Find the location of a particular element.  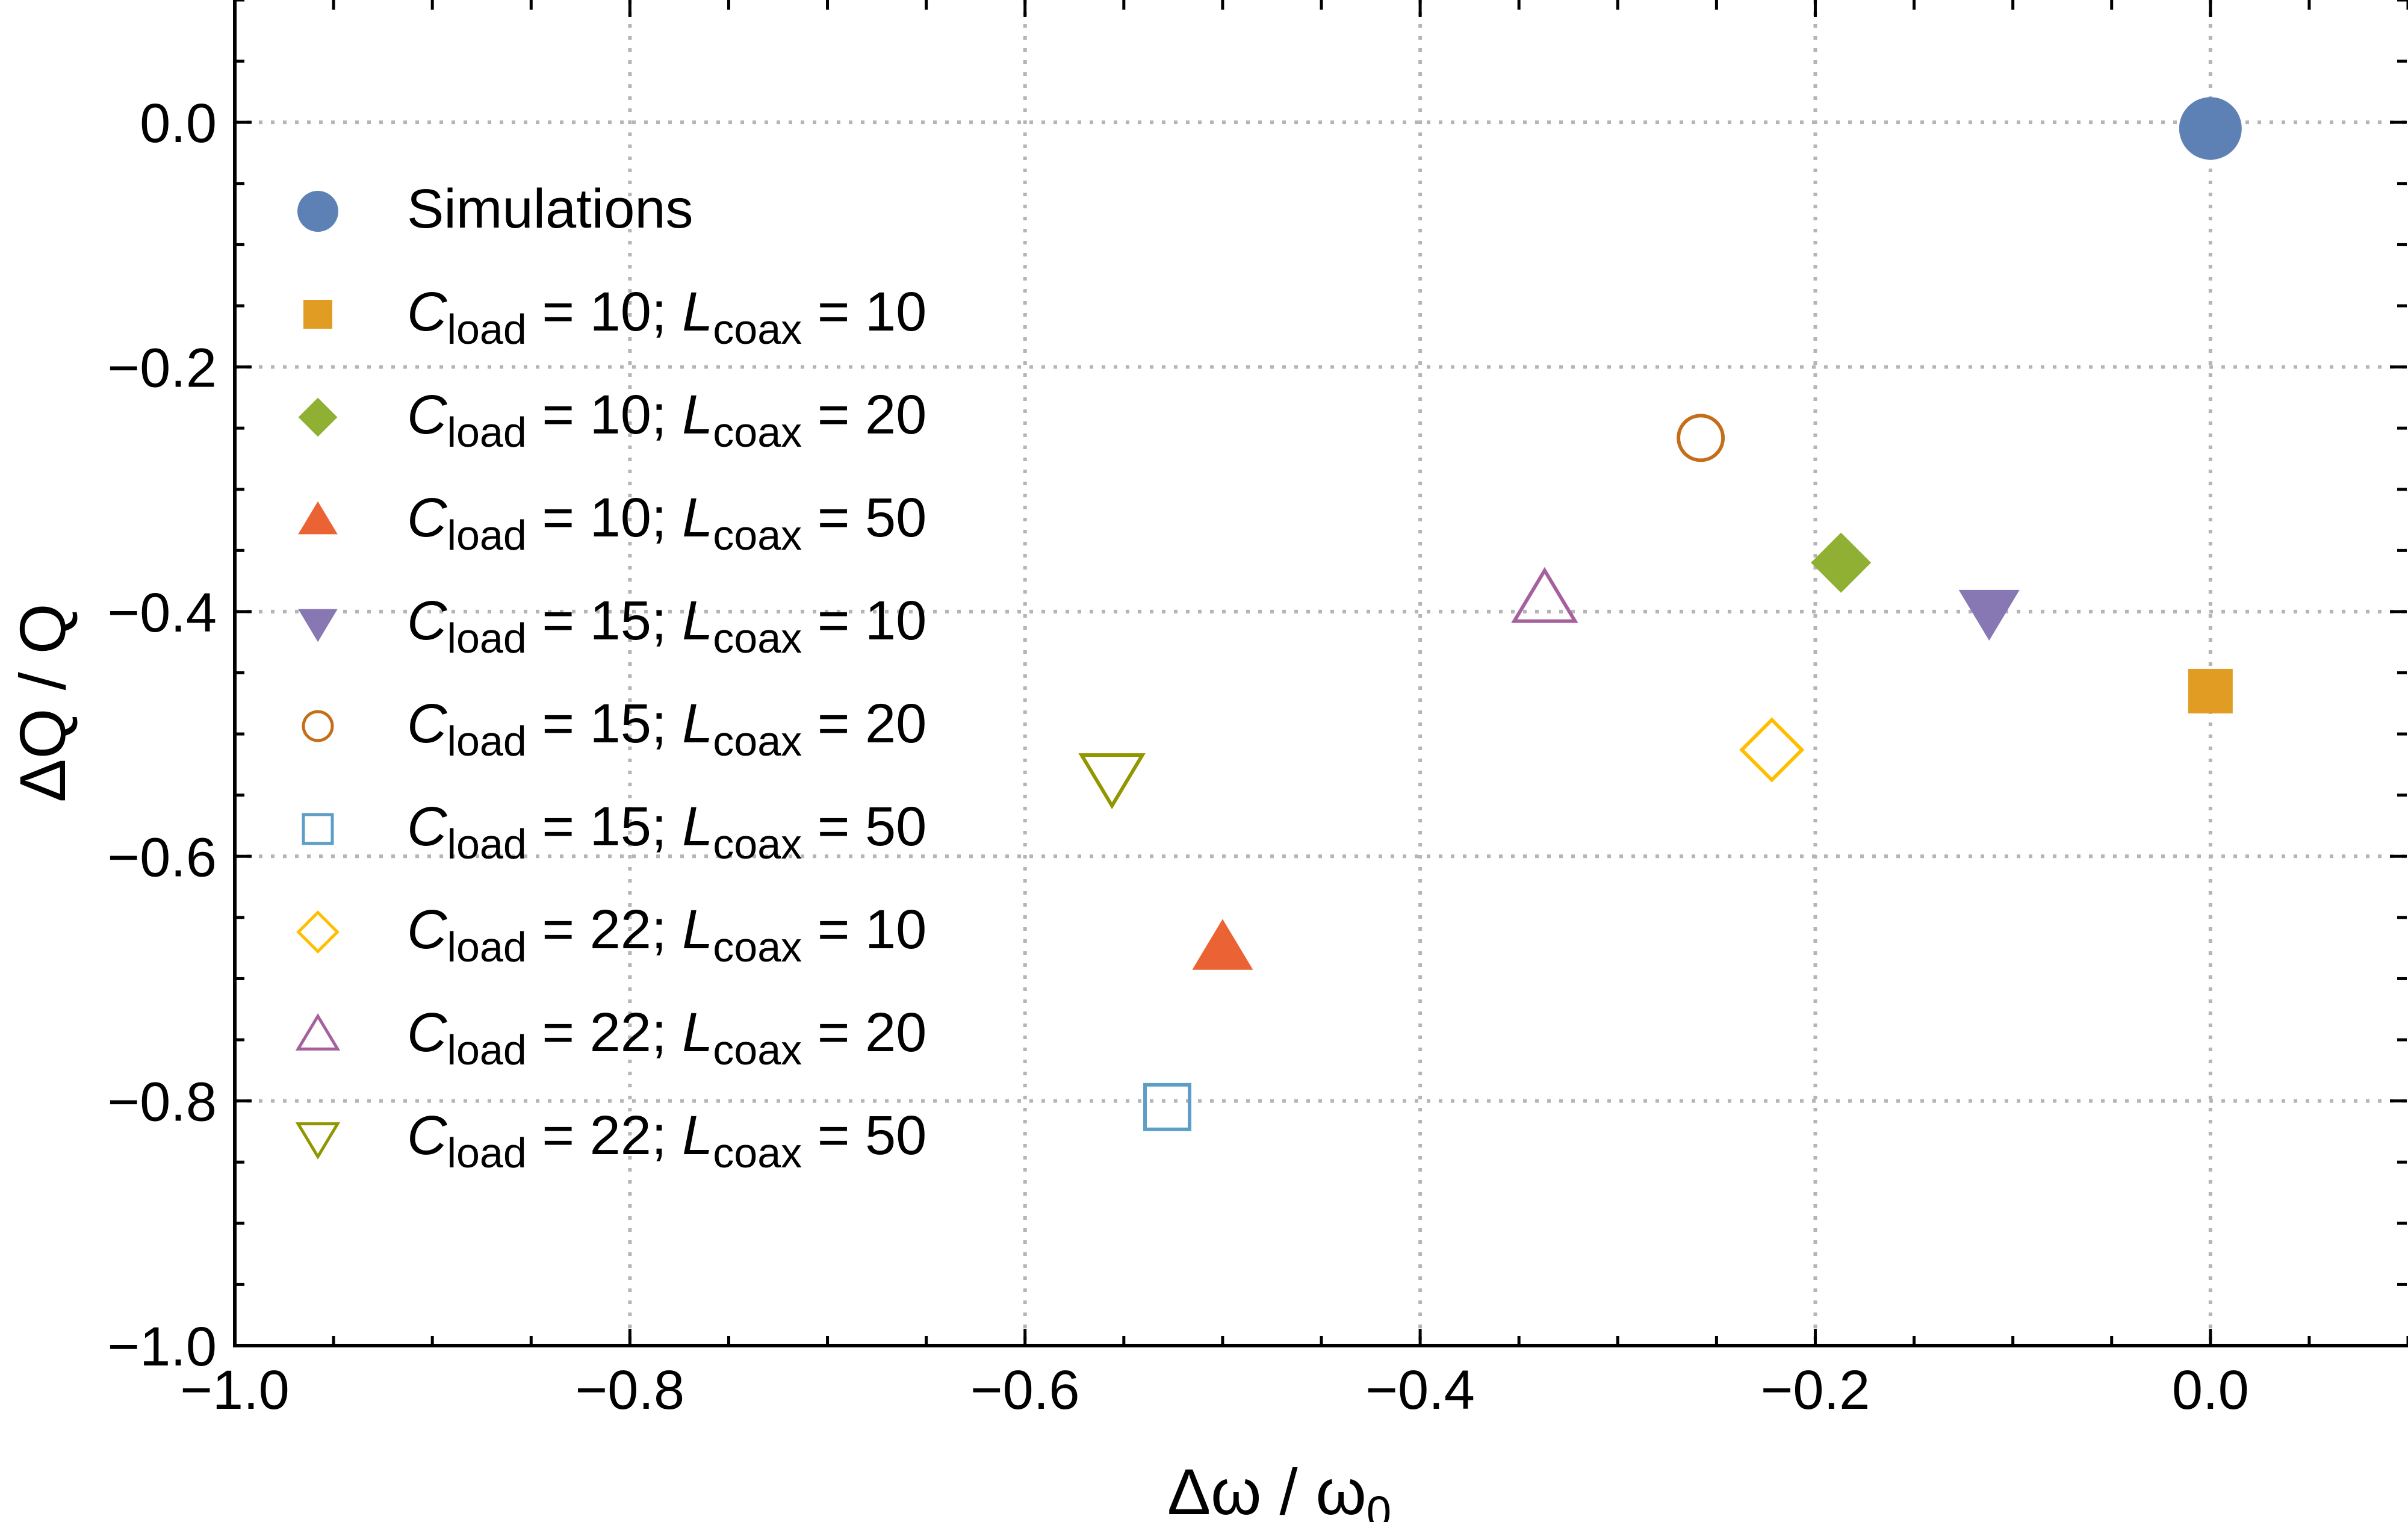

x-axis-title-main: Δω / ω is located at coordinates (1267, 1488).